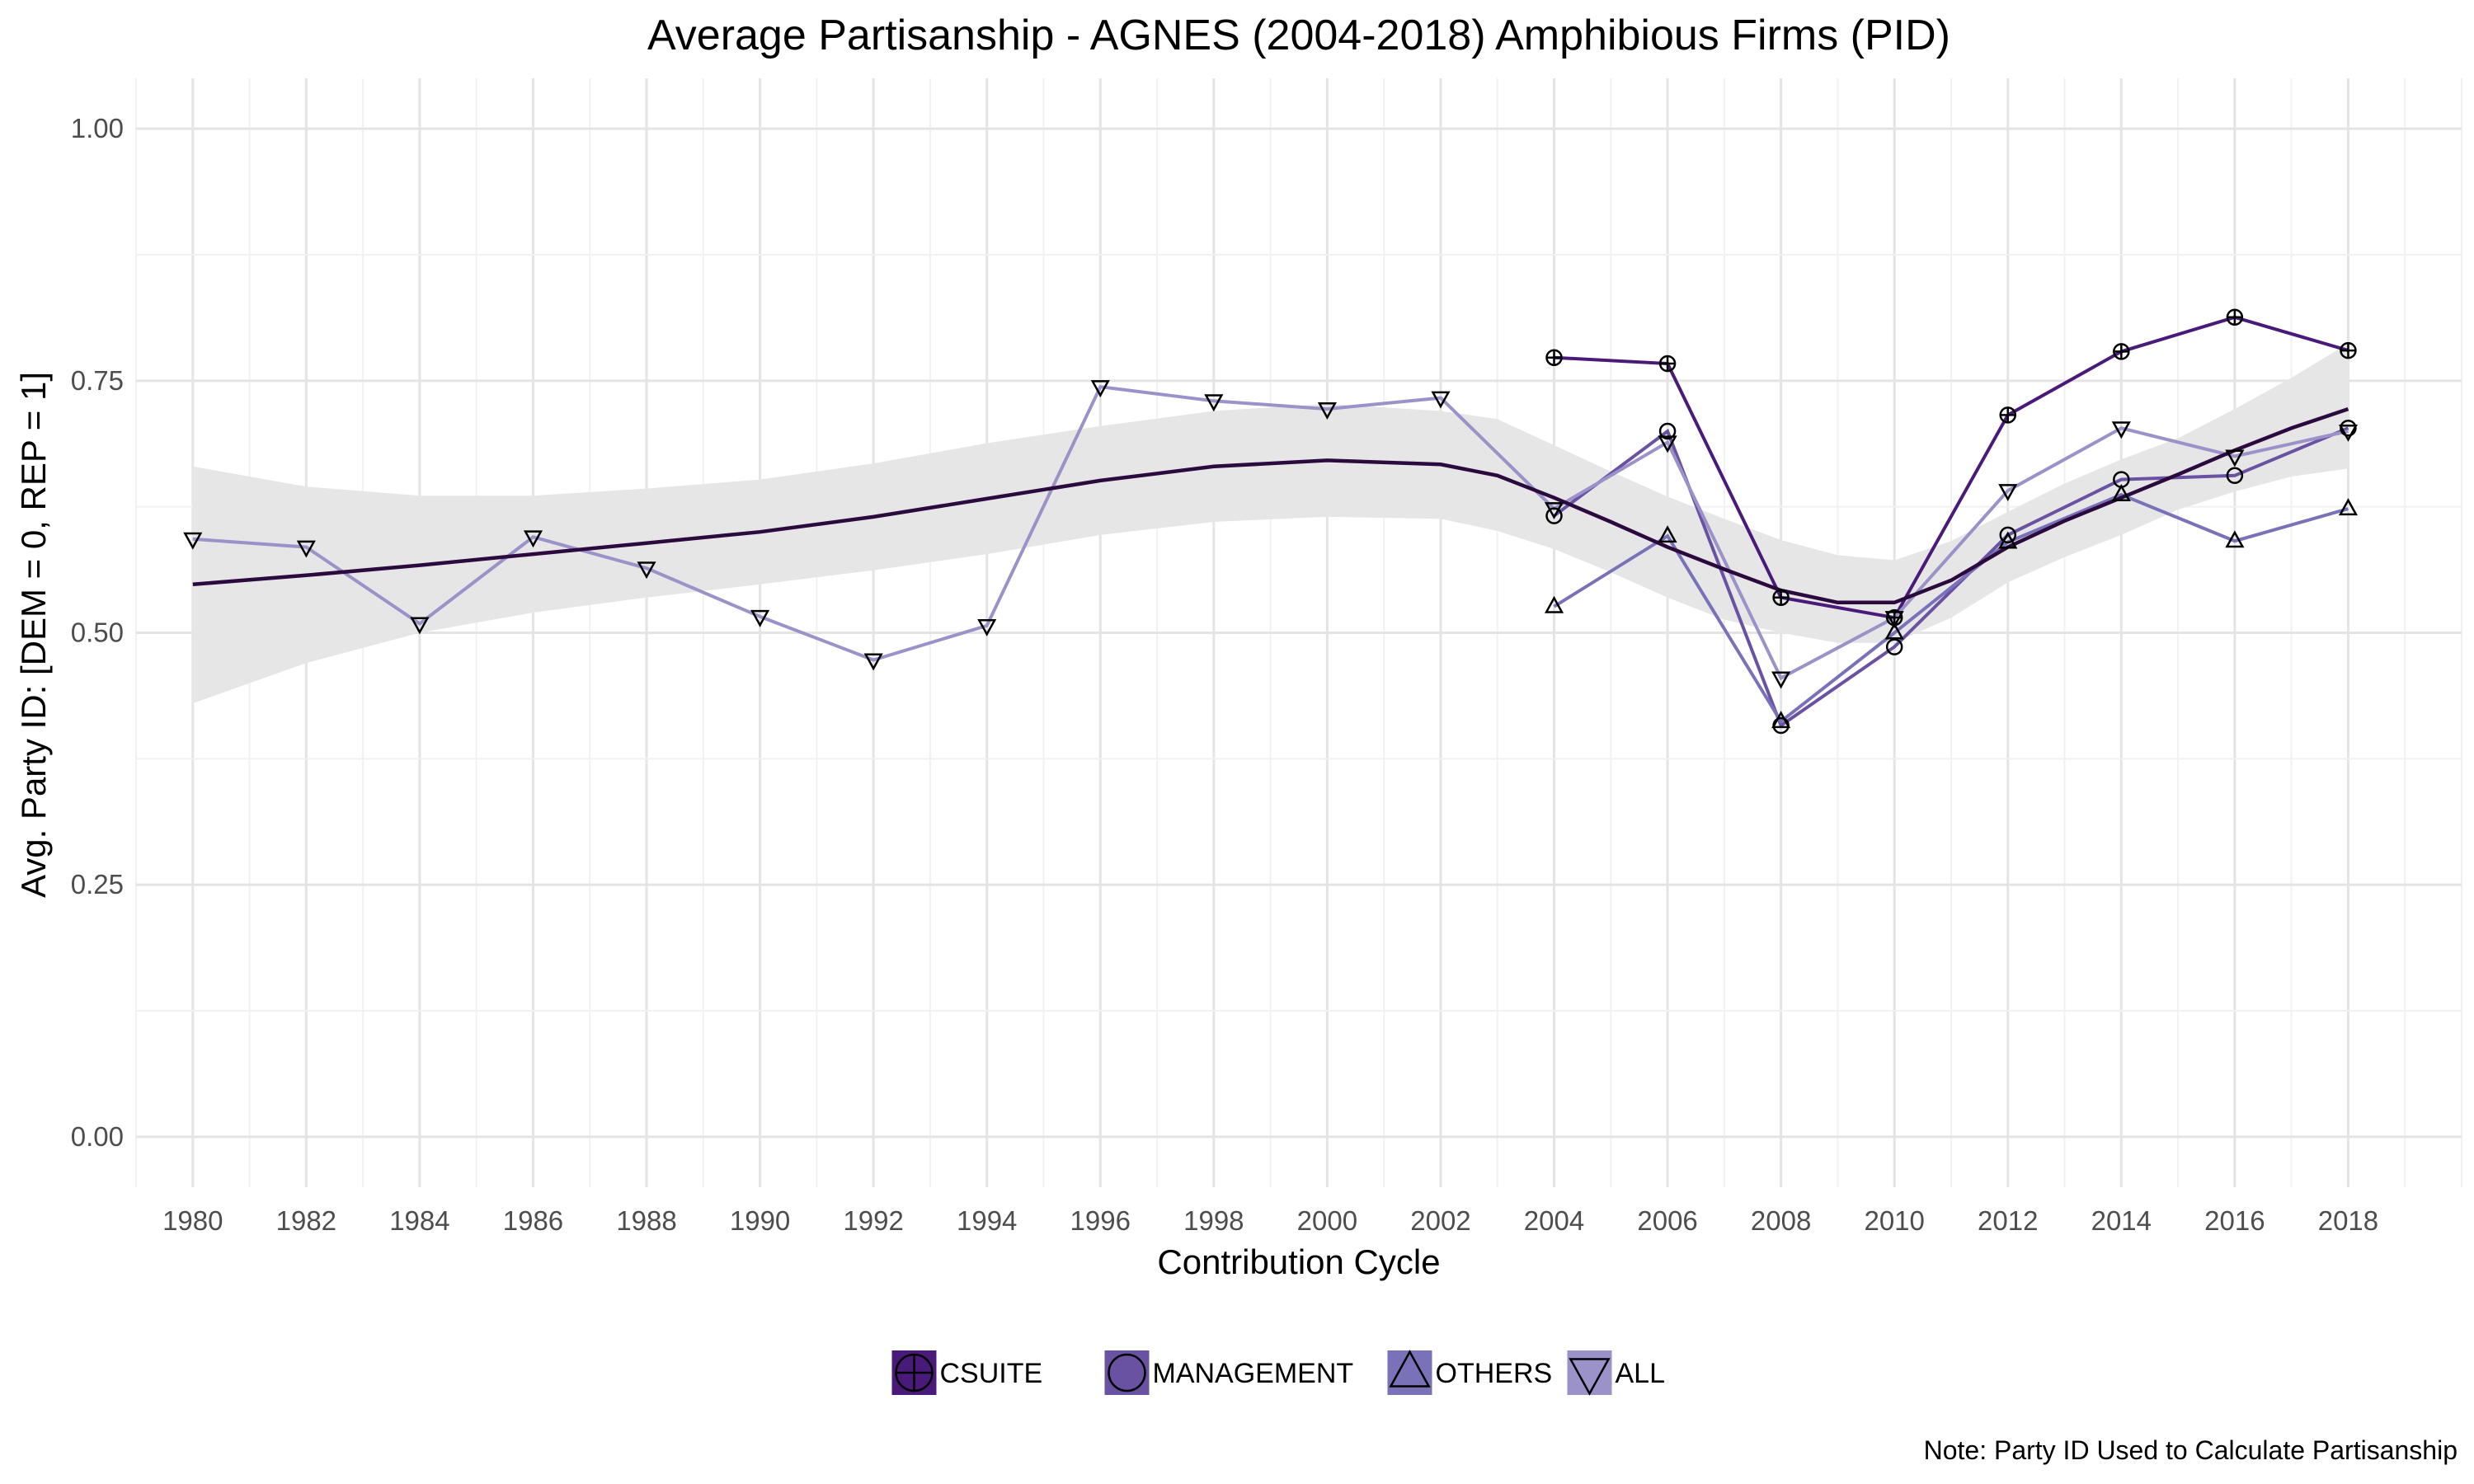 The image size is (2474, 1484). Describe the element at coordinates (533, 1220) in the screenshot. I see `x-tick-label: 1986` at that location.